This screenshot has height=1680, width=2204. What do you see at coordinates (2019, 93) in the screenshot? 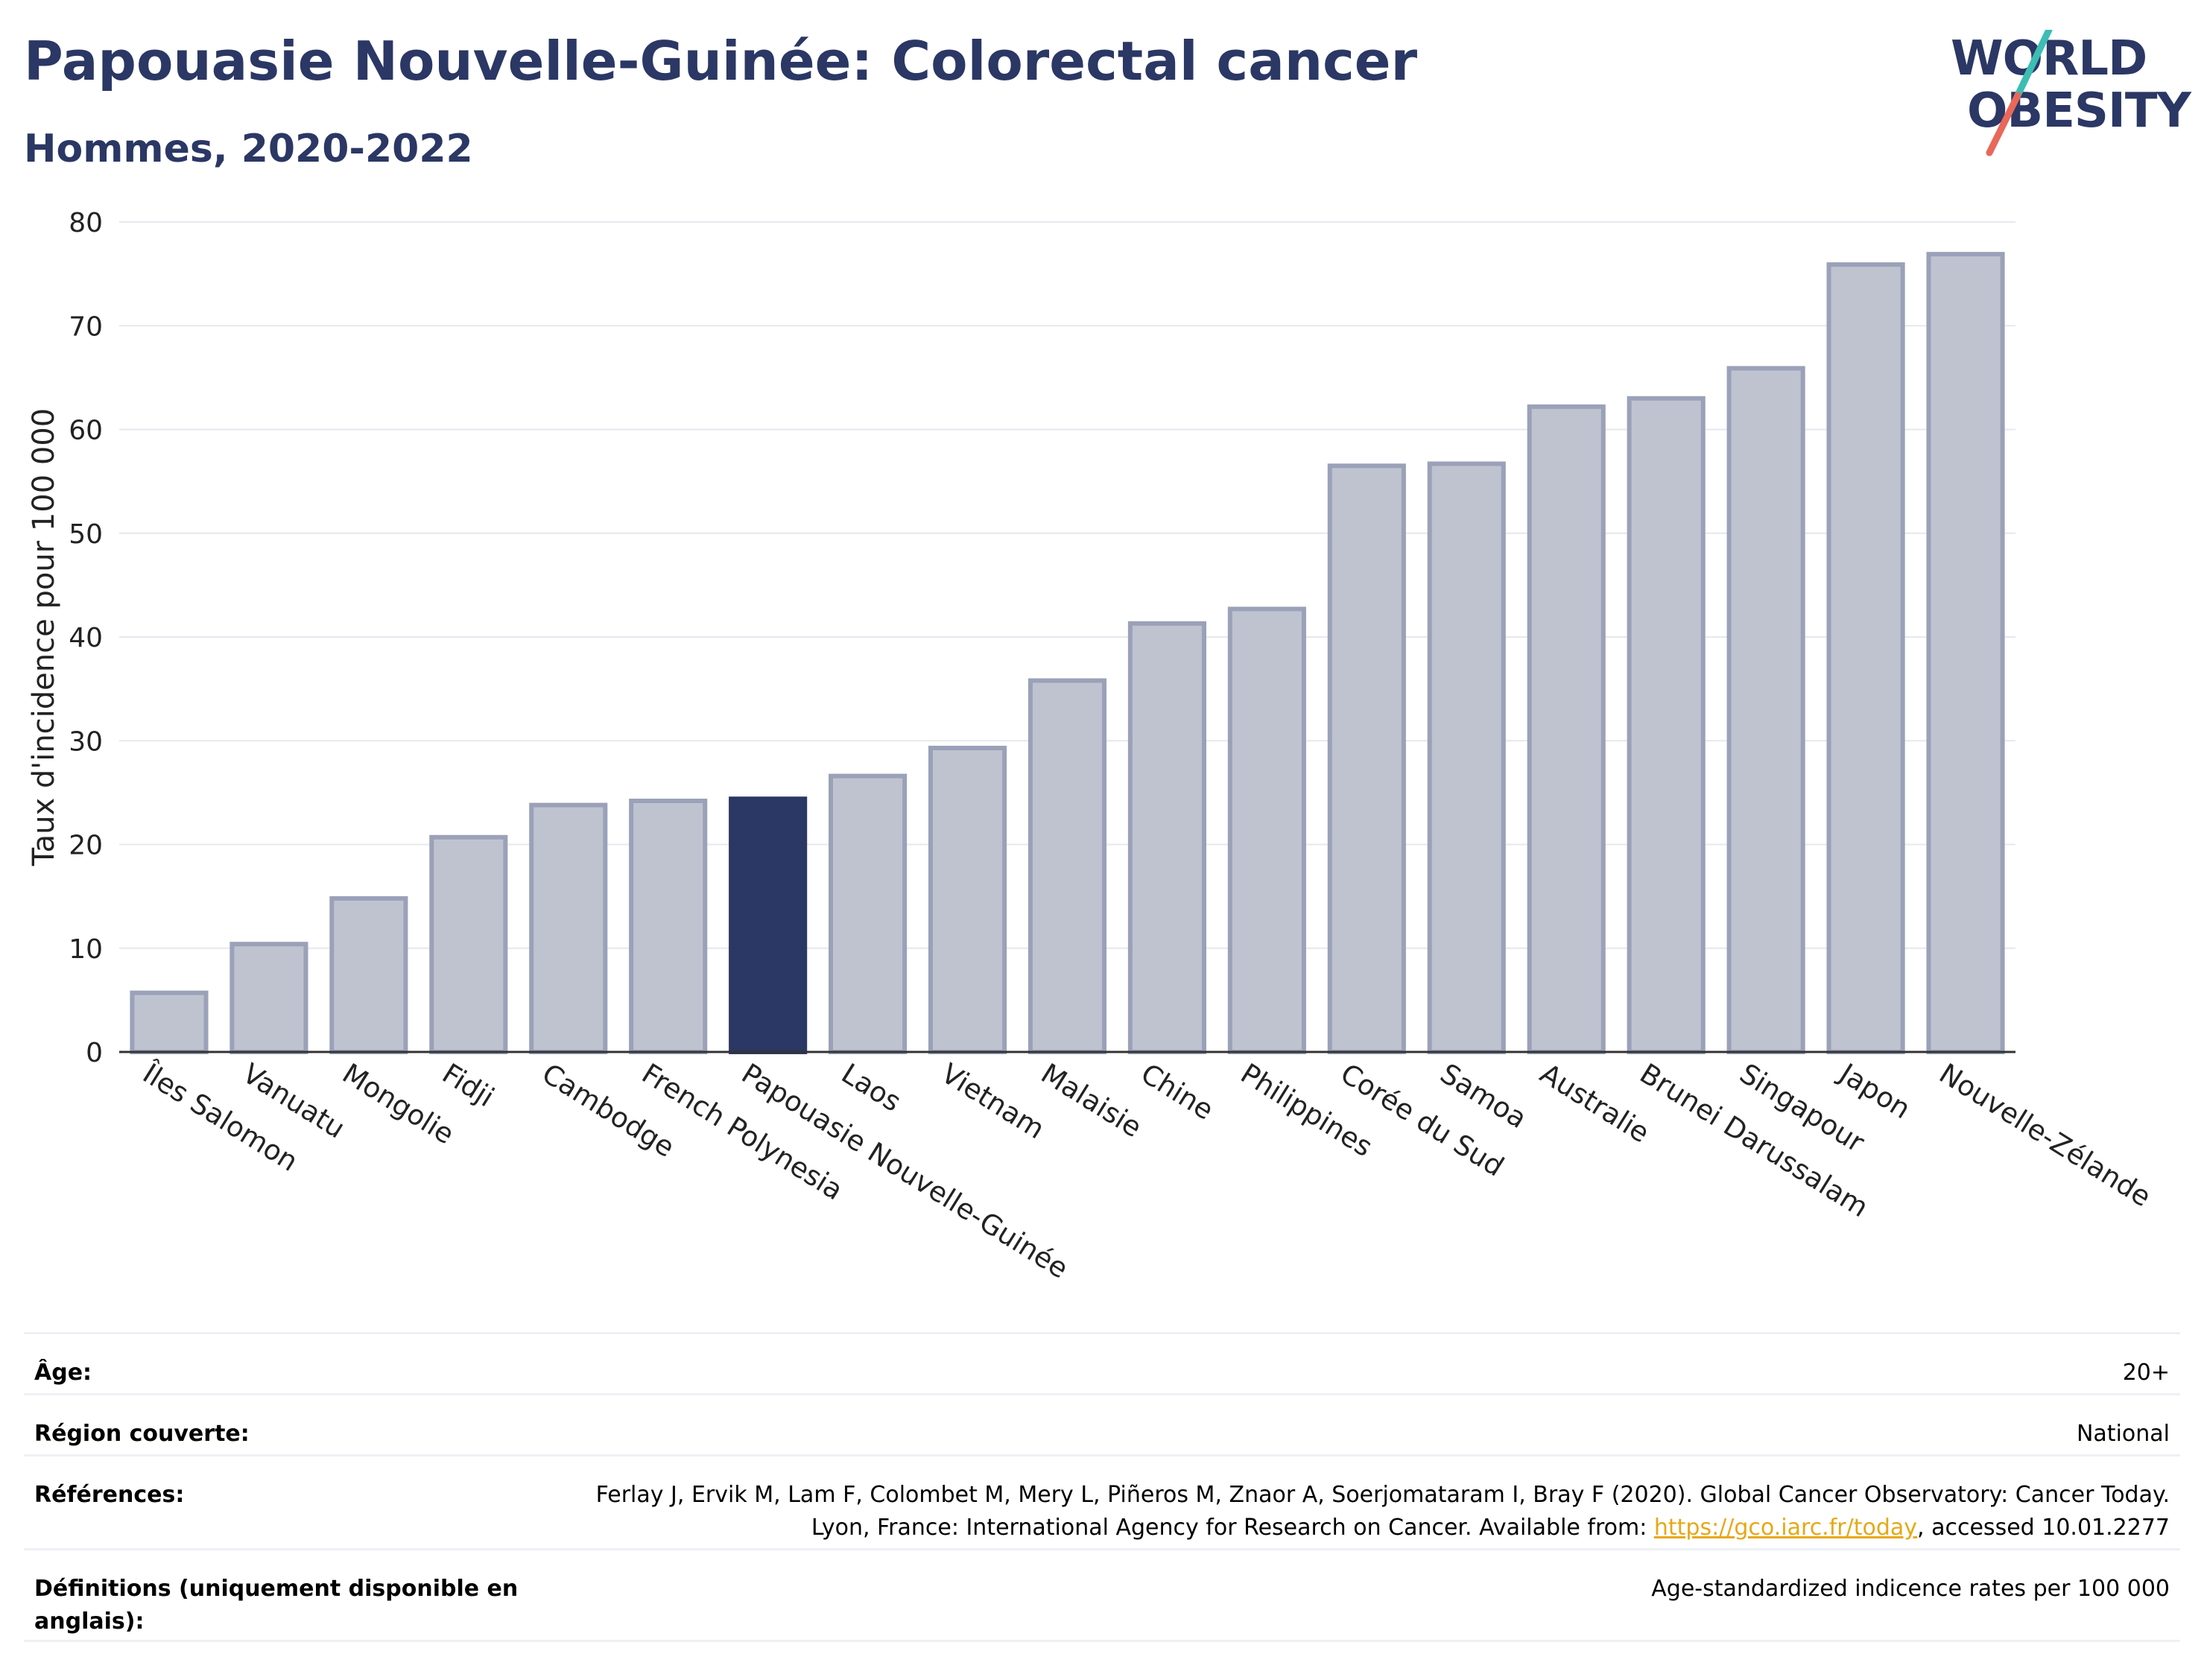
I see `logo-slash-icon` at bounding box center [2019, 93].